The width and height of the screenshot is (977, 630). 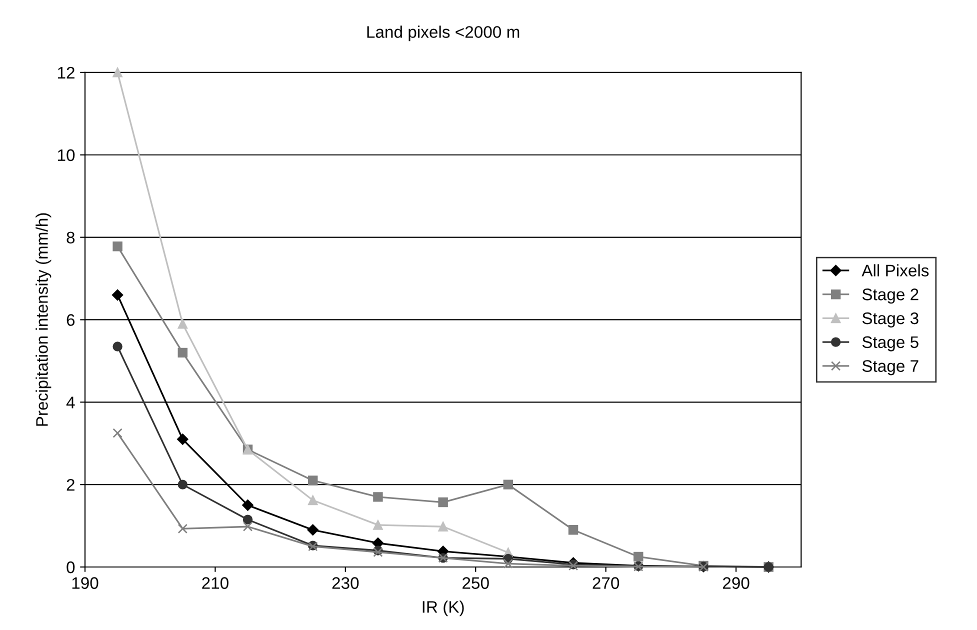 I want to click on x-axis-title: IR (K), so click(x=443, y=608).